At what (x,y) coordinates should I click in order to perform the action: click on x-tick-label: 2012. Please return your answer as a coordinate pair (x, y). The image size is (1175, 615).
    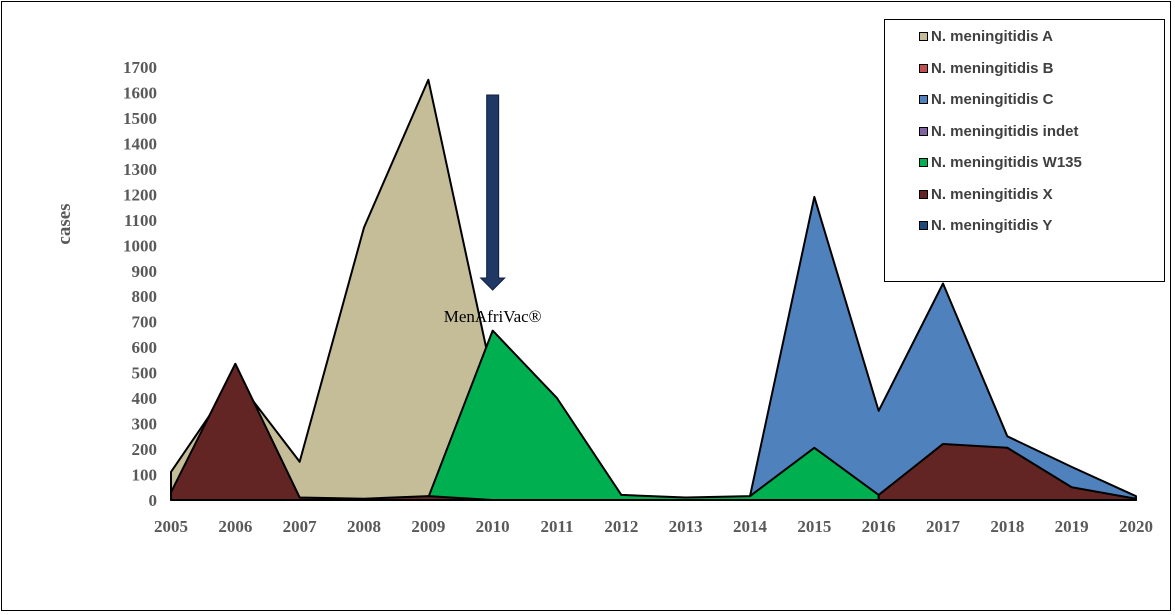
    Looking at the image, I should click on (621, 526).